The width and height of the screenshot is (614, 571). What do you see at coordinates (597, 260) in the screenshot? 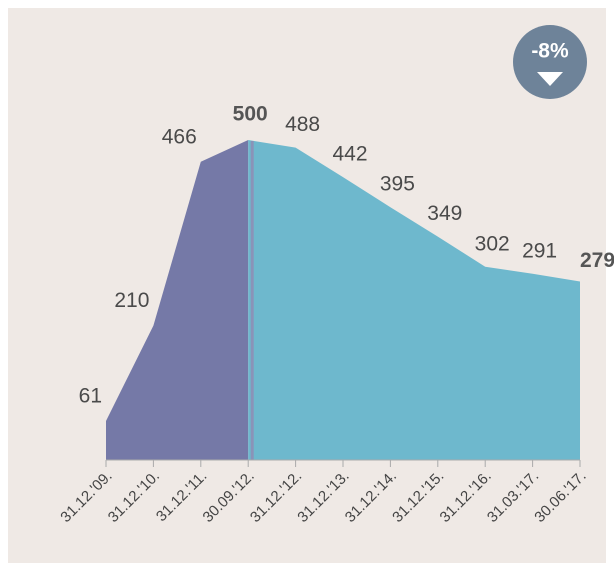
I see `data-label: 279` at bounding box center [597, 260].